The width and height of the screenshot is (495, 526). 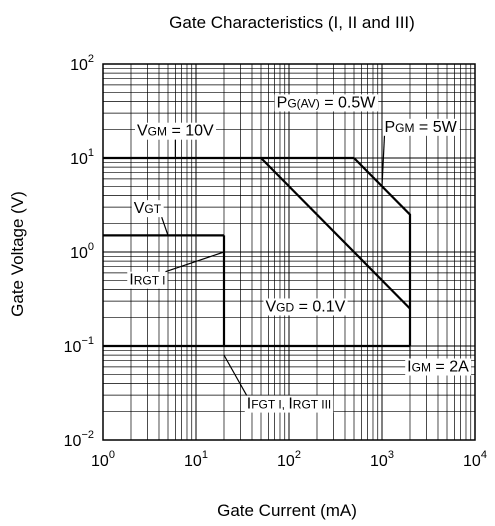 I want to click on annotation: IGM = 2A, so click(x=438, y=352).